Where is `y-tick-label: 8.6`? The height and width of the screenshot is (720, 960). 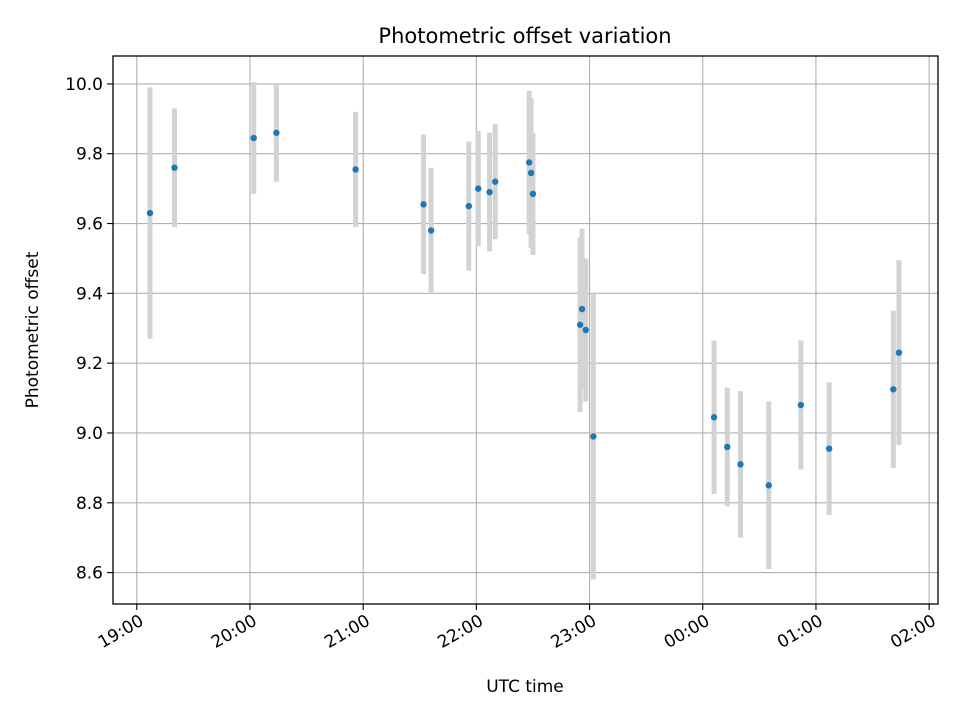
y-tick-label: 8.6 is located at coordinates (89, 574).